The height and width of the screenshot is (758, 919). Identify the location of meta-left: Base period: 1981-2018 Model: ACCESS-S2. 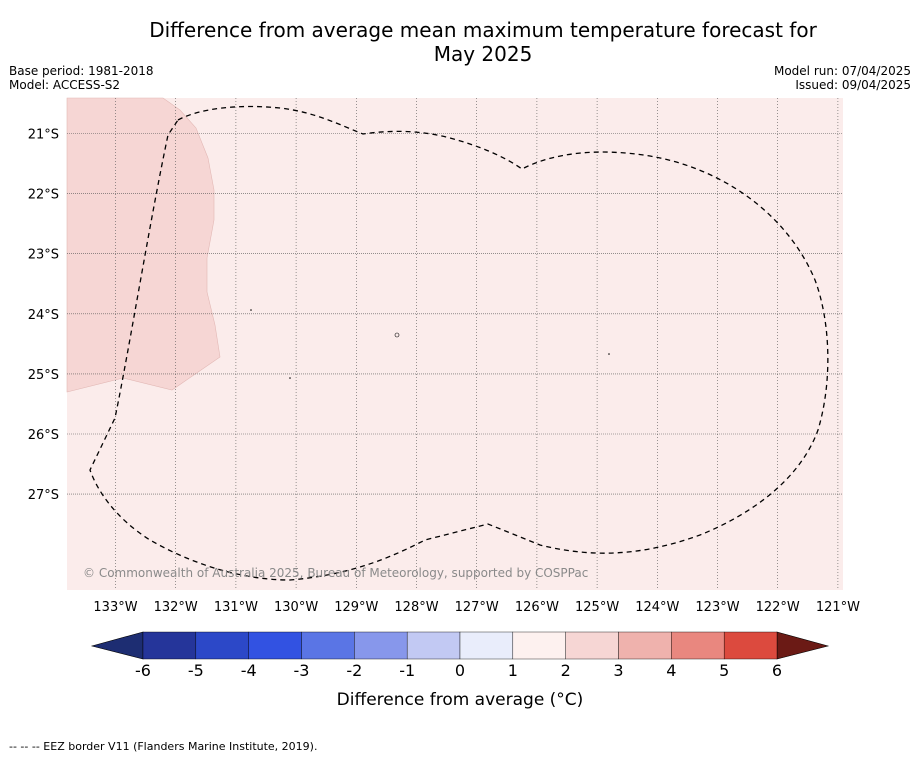
(81, 78).